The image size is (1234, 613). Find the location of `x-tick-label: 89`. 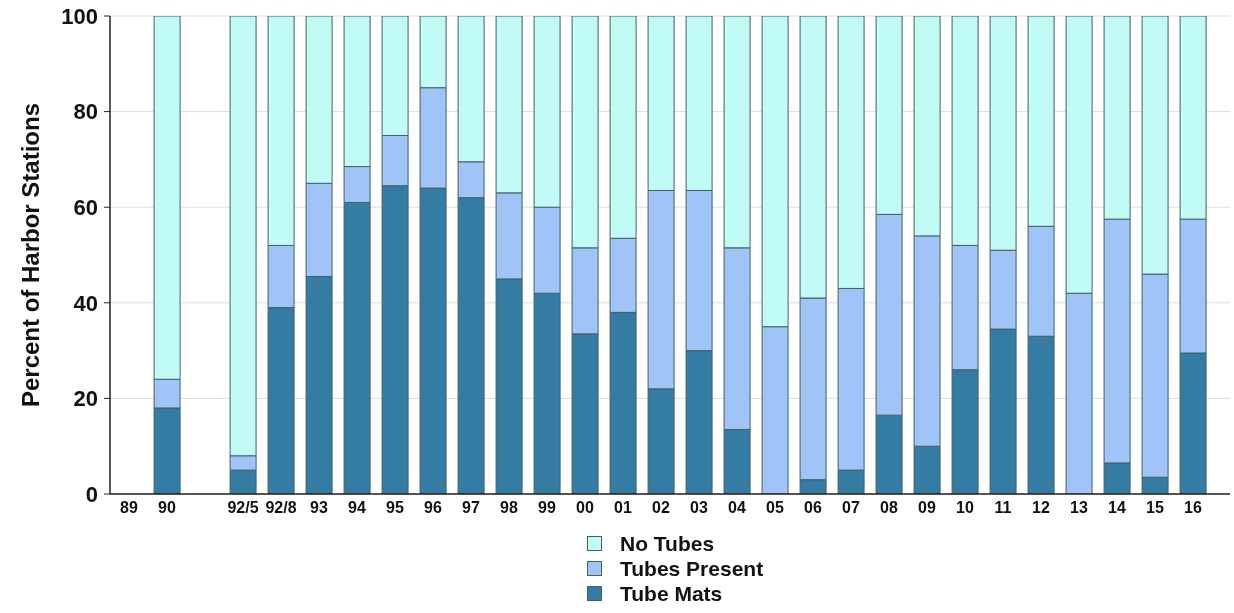

x-tick-label: 89 is located at coordinates (129, 508).